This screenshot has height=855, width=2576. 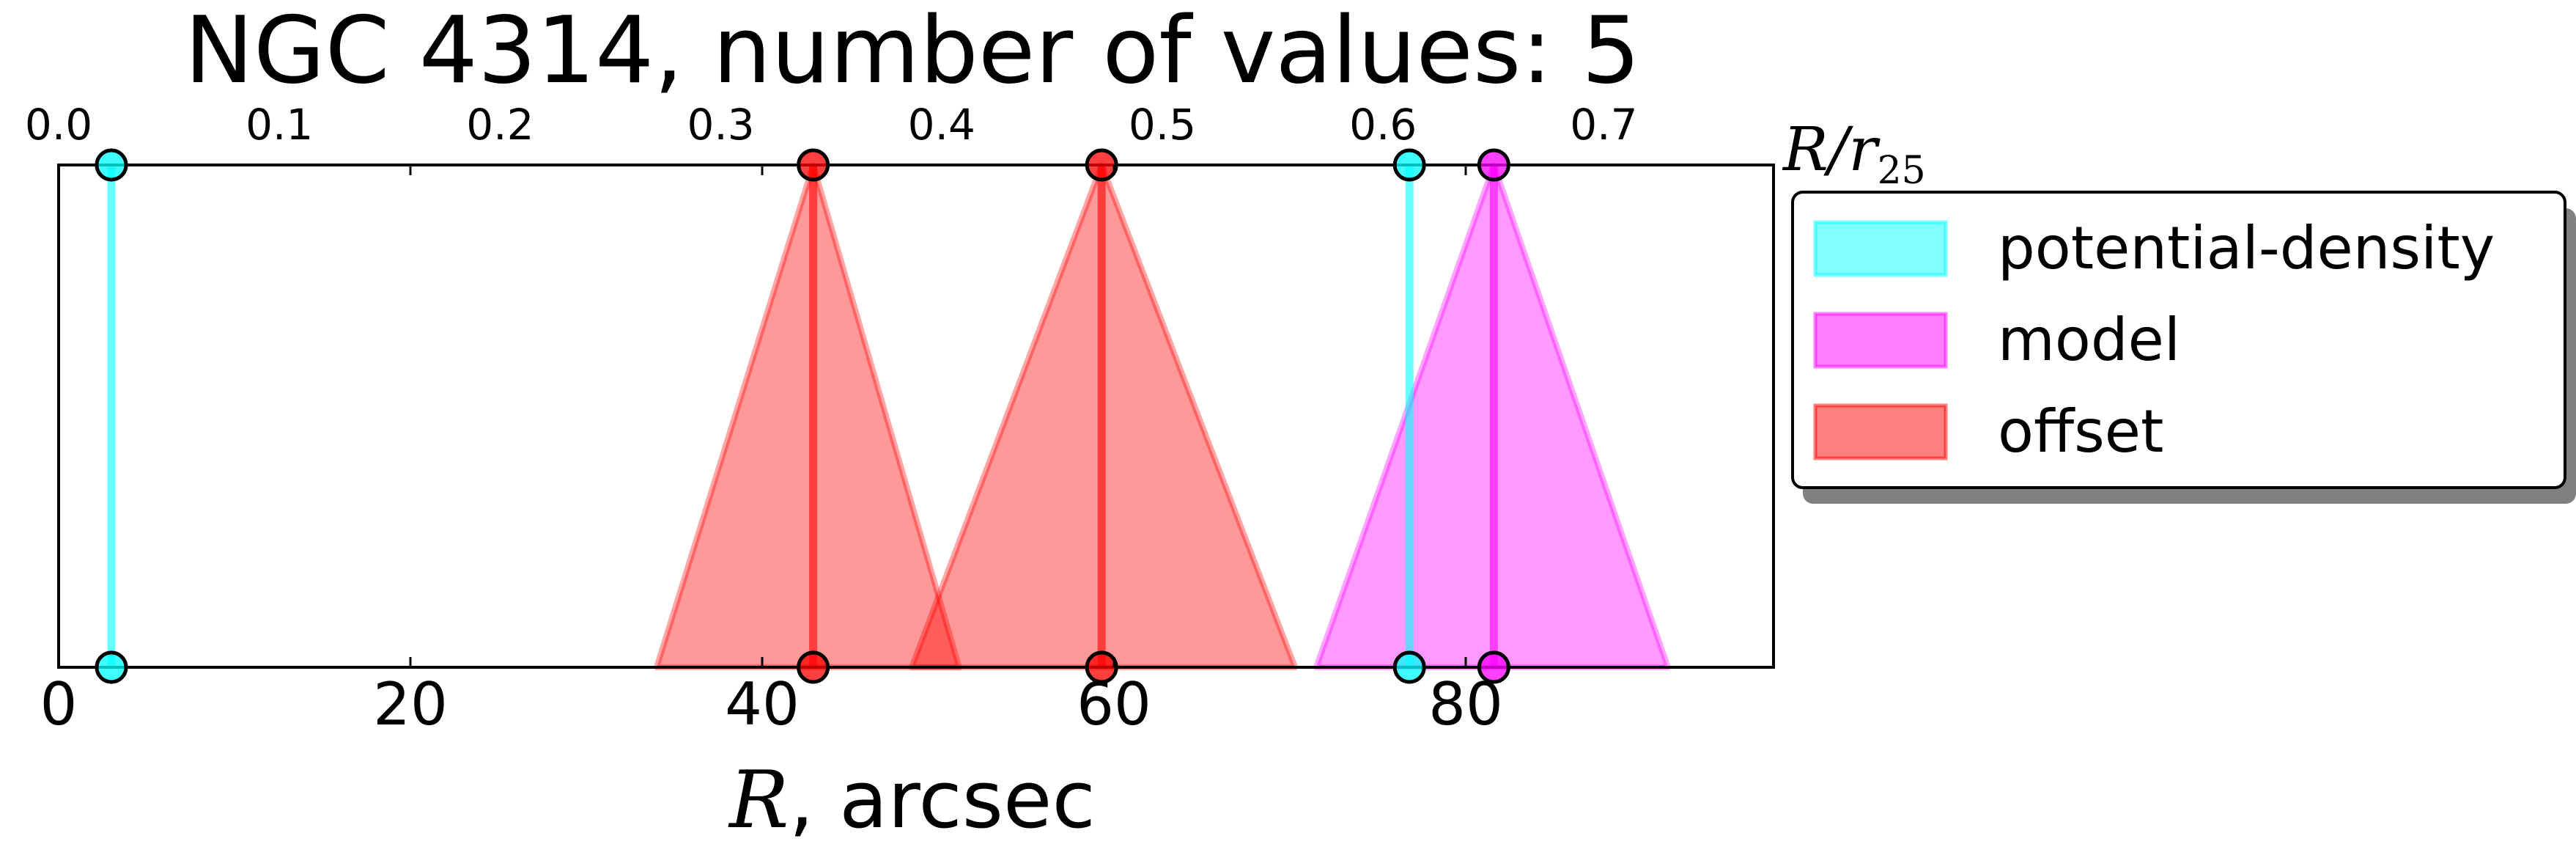 I want to click on top-tick-label-0.5: 0.5, so click(x=1162, y=125).